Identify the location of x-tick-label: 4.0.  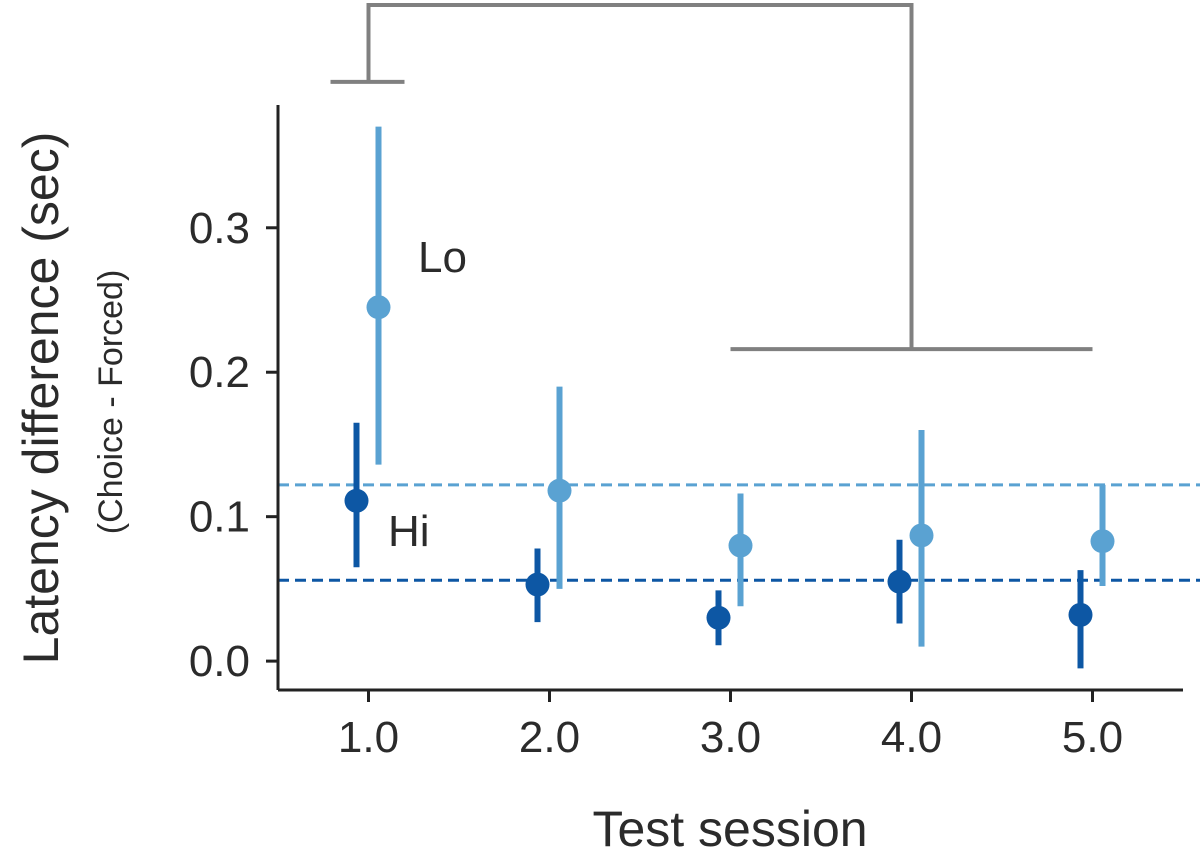
(911, 737).